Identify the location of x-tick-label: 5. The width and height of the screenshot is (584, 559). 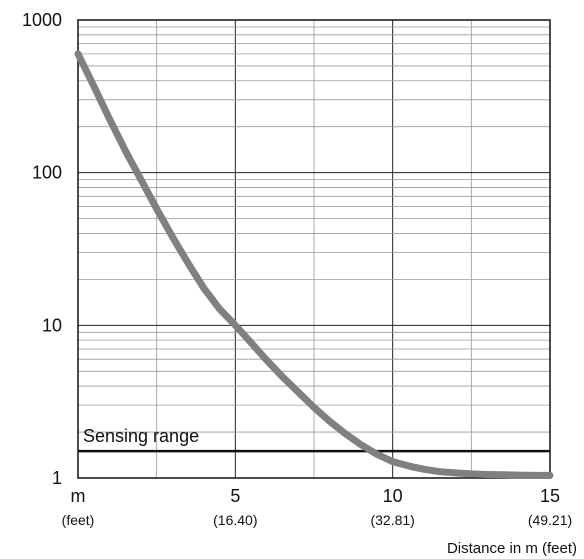
(235, 496).